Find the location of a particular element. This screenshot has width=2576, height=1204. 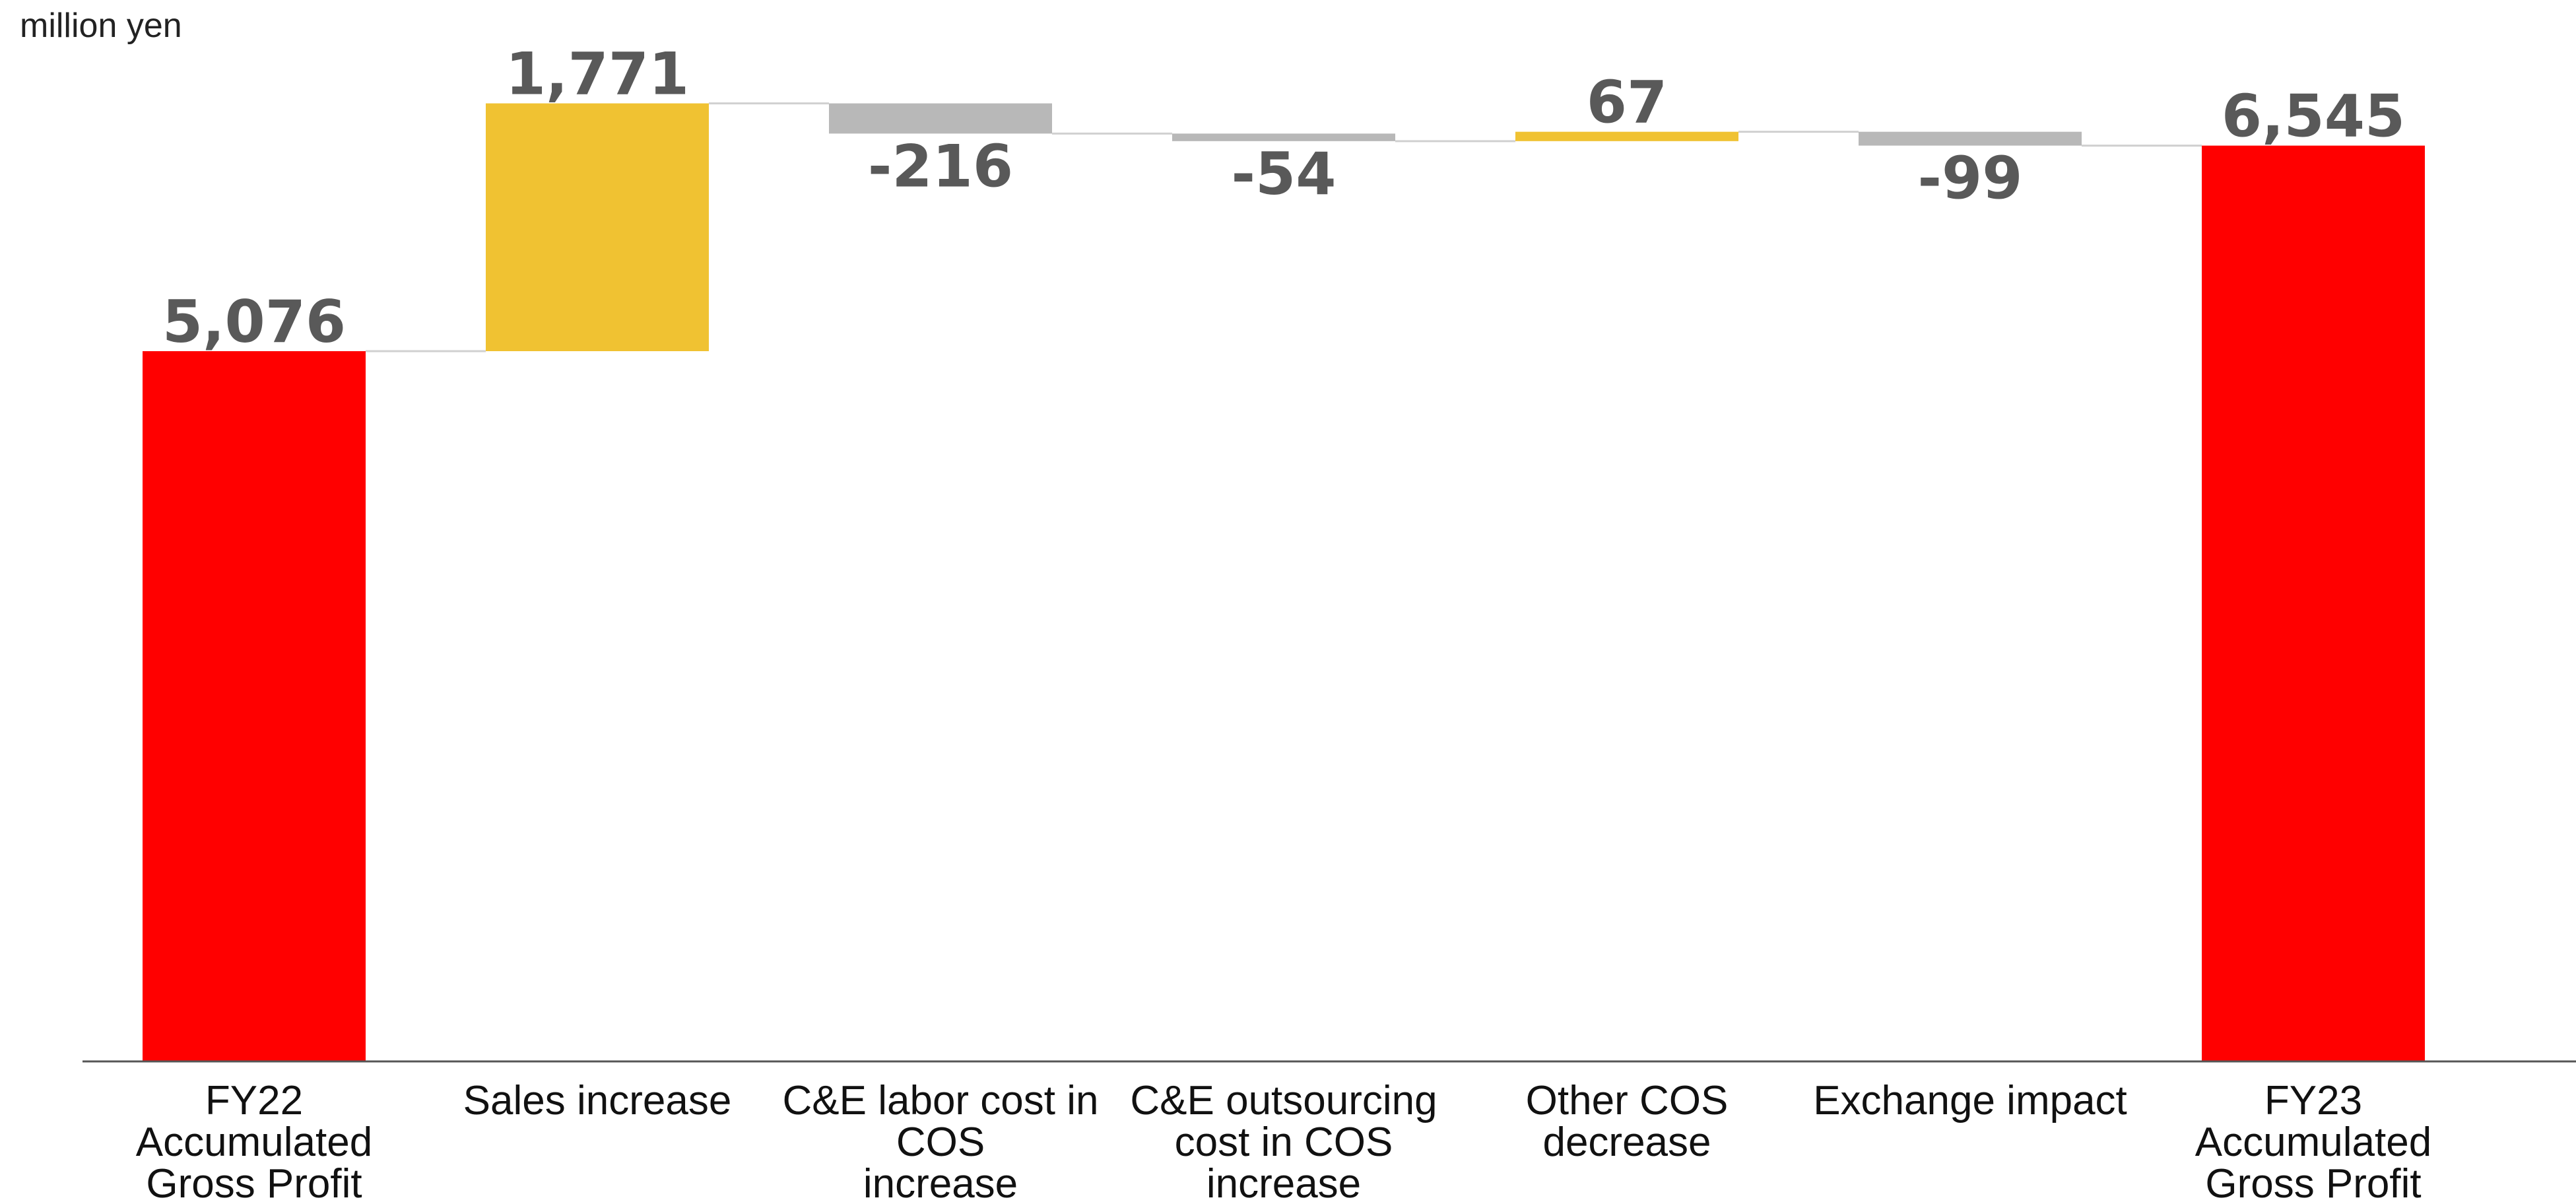

category-label-line: Sales increase is located at coordinates (597, 1100).